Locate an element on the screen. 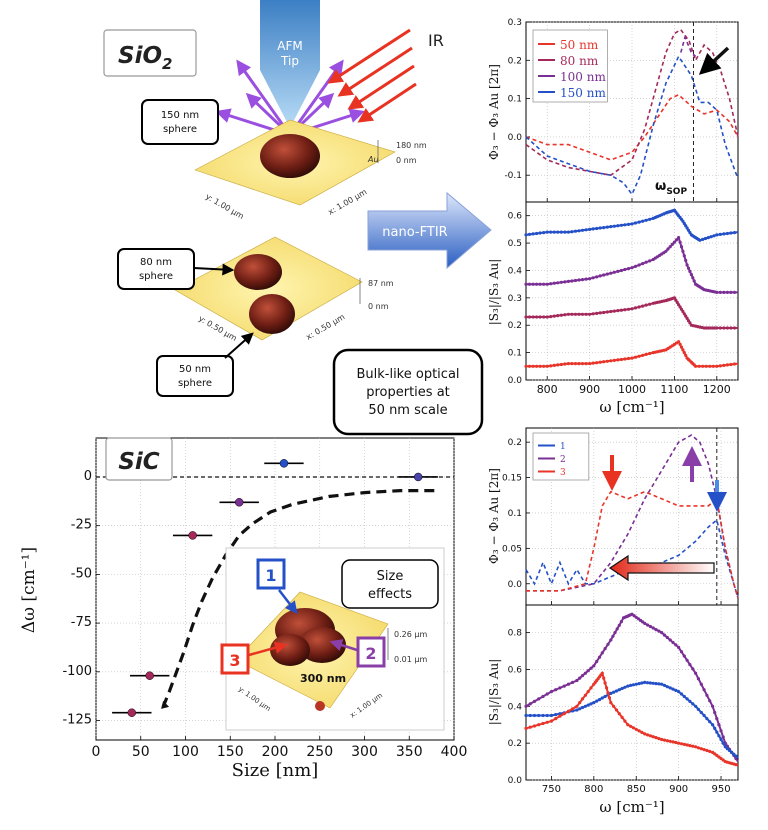  legend-entry: 3 is located at coordinates (563, 473).